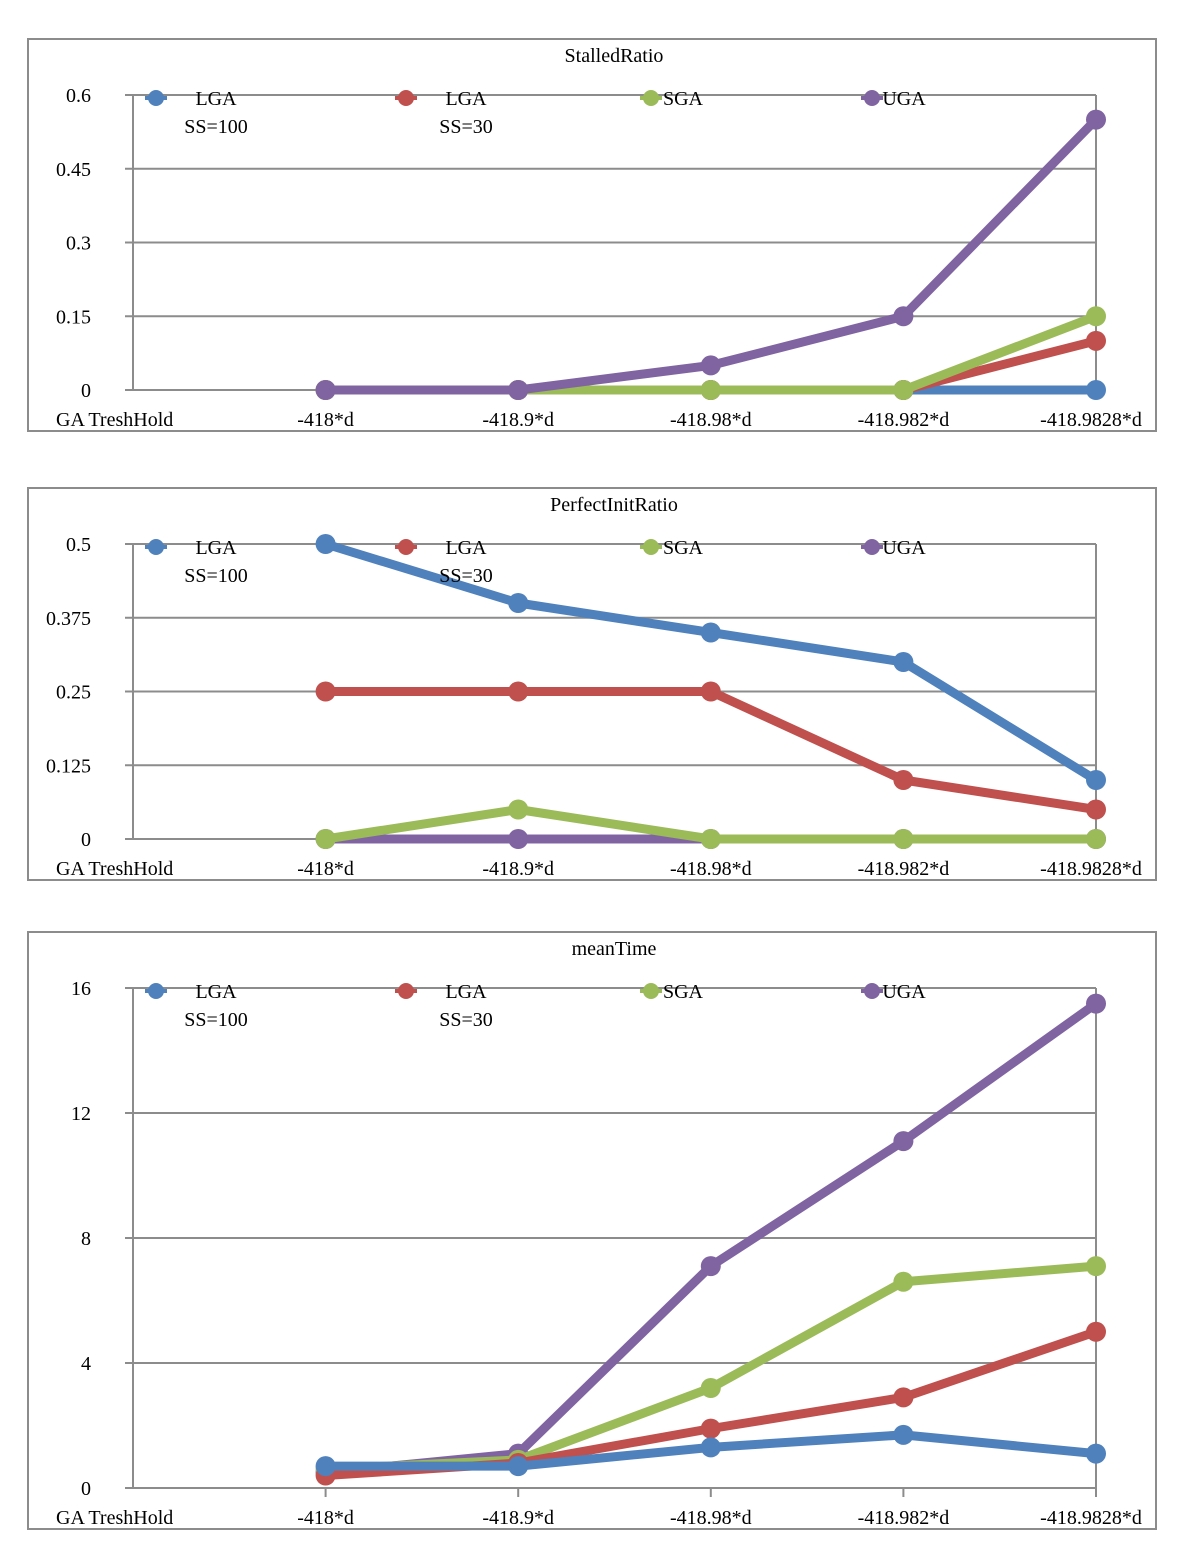 This screenshot has width=1196, height=1552. Describe the element at coordinates (73, 170) in the screenshot. I see `y-tick-label: 0.45` at that location.